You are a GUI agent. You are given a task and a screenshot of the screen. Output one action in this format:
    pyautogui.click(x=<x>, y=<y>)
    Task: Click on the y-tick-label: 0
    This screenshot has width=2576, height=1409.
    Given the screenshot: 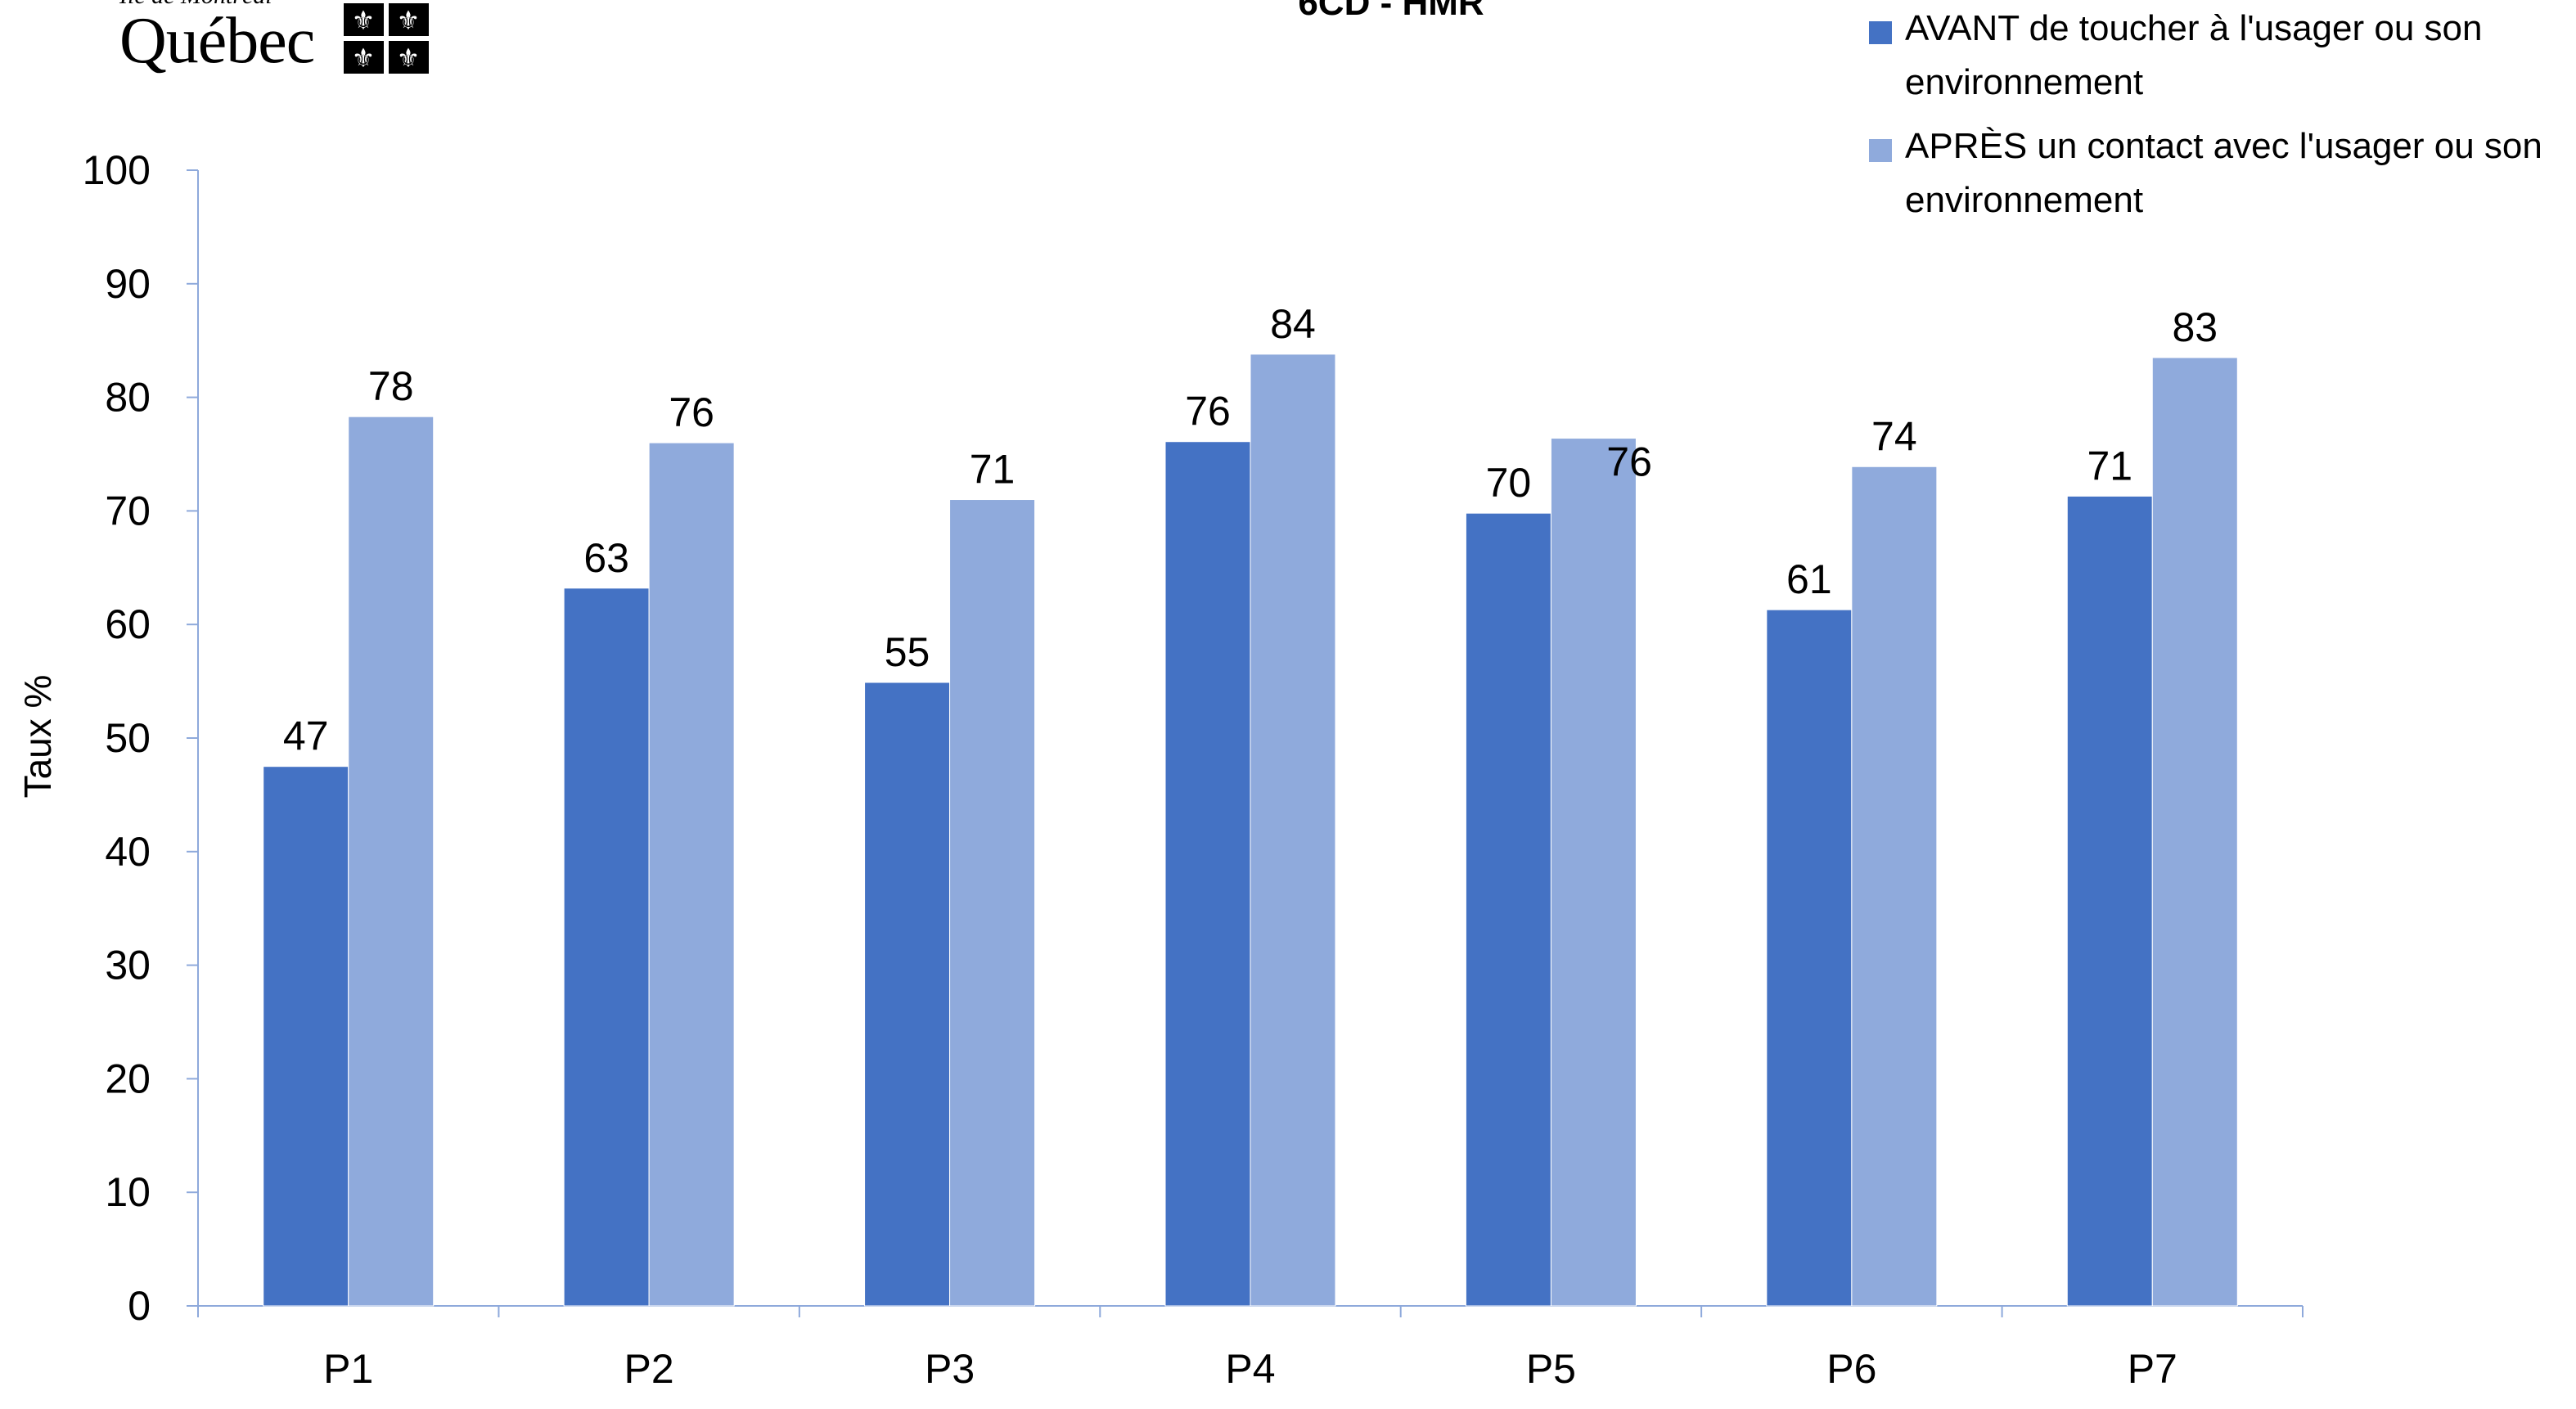 What is the action you would take?
    pyautogui.click(x=139, y=1306)
    